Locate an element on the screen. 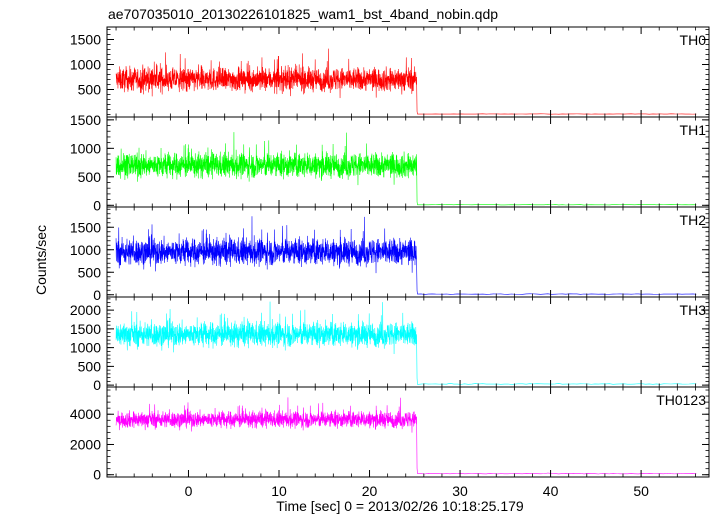 The height and width of the screenshot is (521, 717). series-line-th0123 is located at coordinates (406, 436).